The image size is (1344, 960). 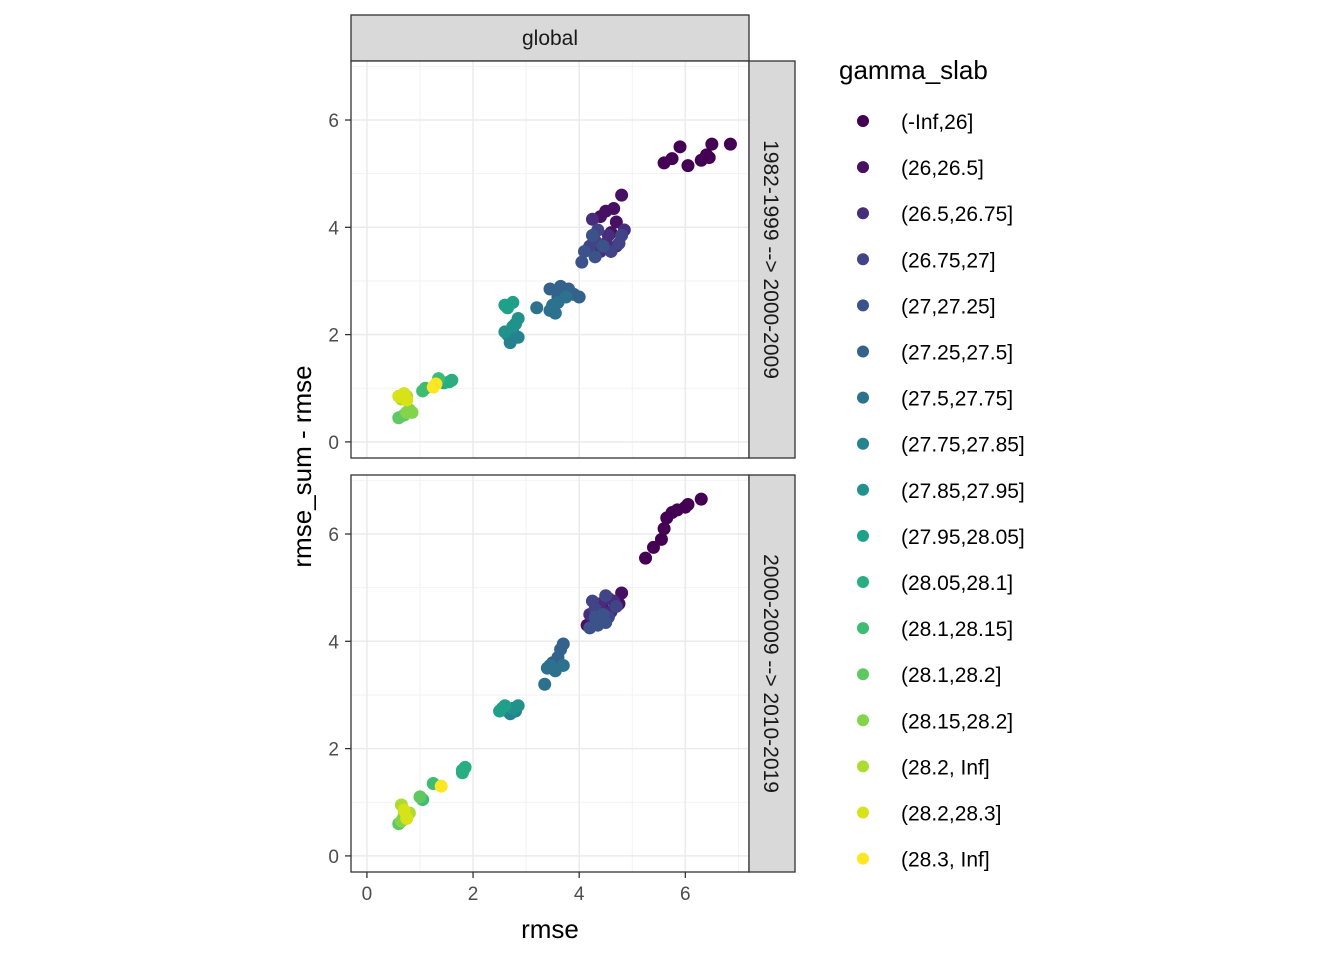 I want to click on row-strip-bottom, so click(x=772, y=673).